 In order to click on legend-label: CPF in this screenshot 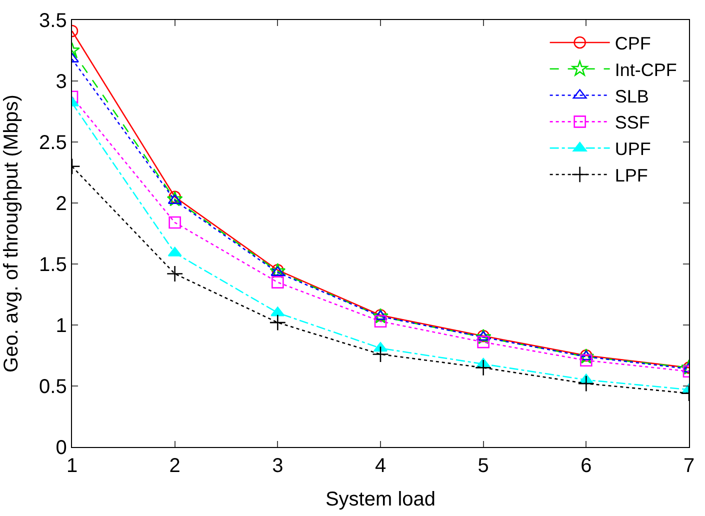, I will do `click(632, 43)`.